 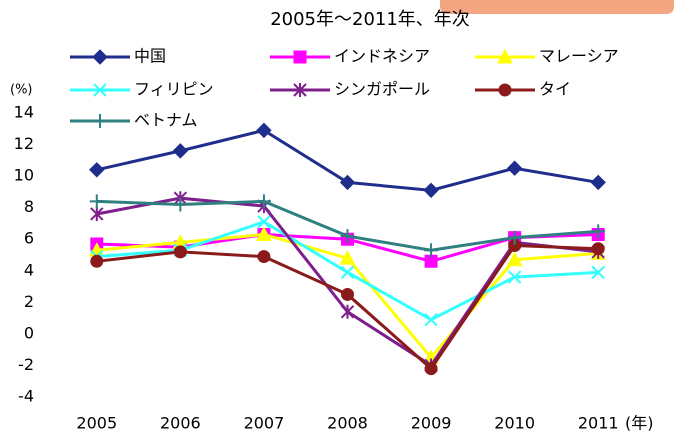 What do you see at coordinates (382, 56) in the screenshot?
I see `legend-label: インドネシア` at bounding box center [382, 56].